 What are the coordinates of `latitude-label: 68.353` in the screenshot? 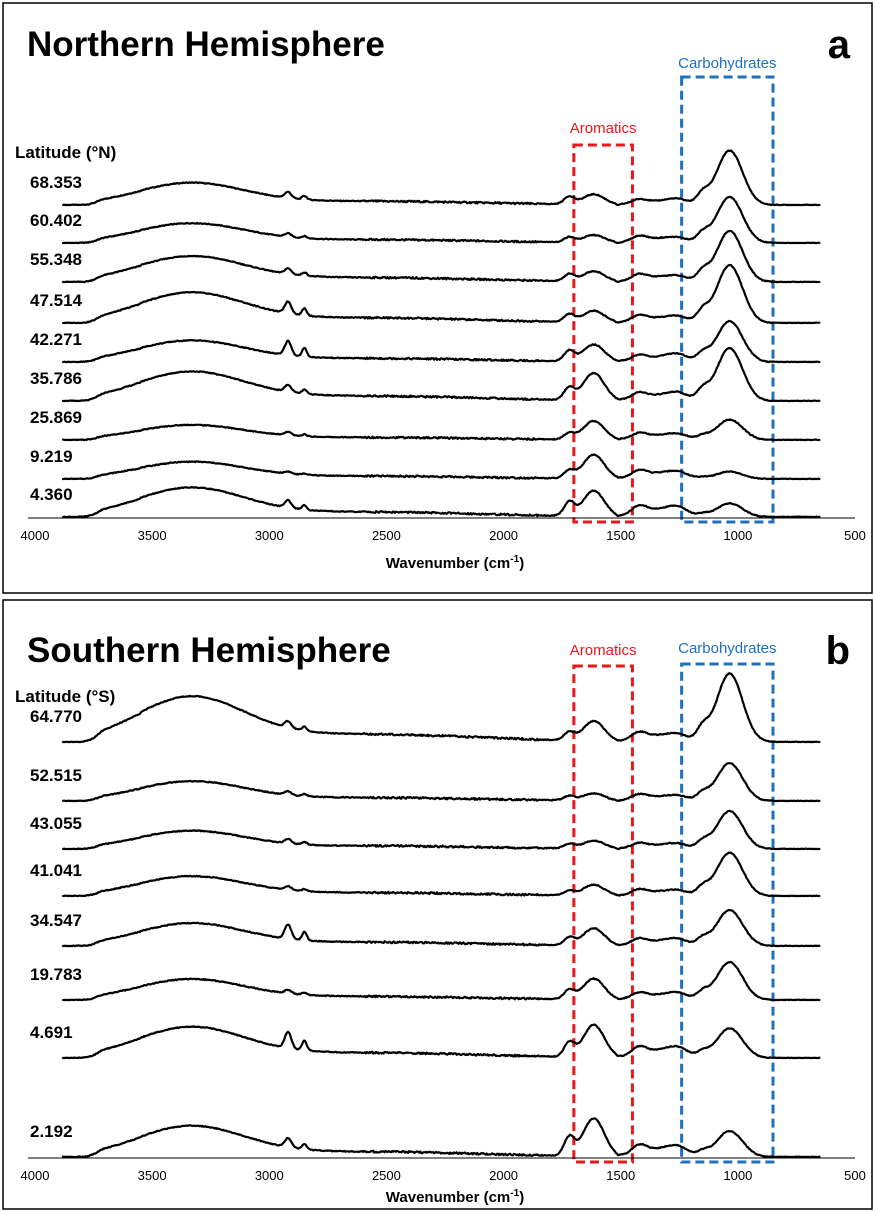 It's located at (56, 182).